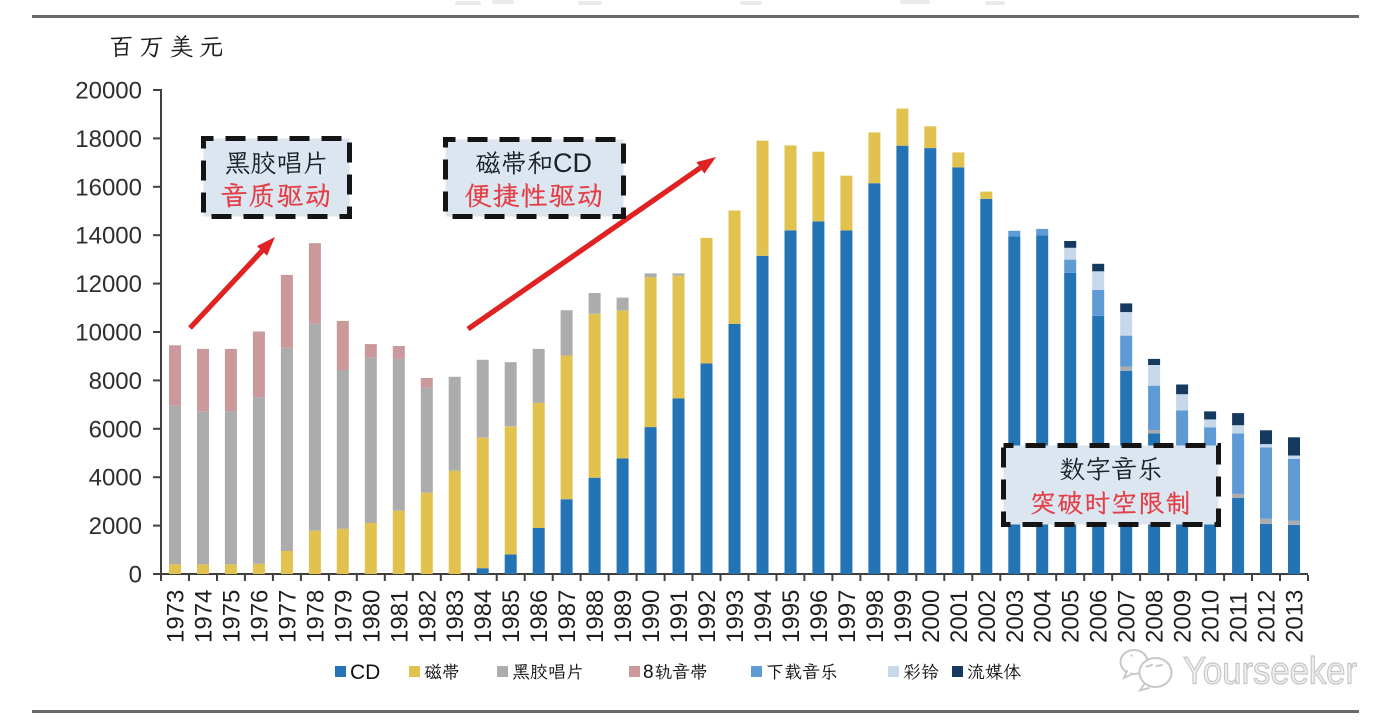 The image size is (1399, 728). I want to click on svg-text: 1975, so click(231, 616).